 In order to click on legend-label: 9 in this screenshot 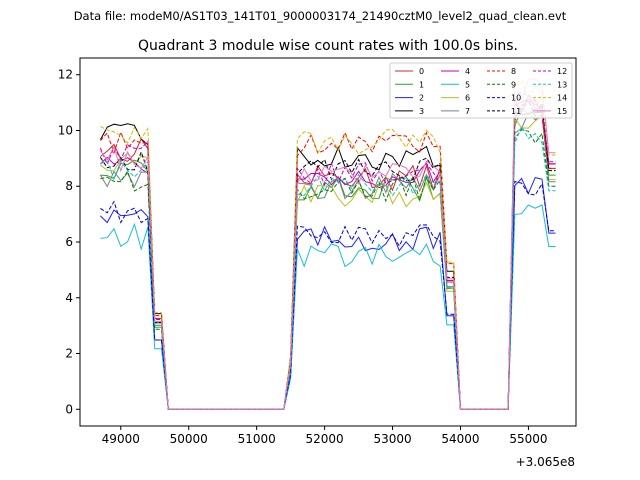, I will do `click(513, 84)`.